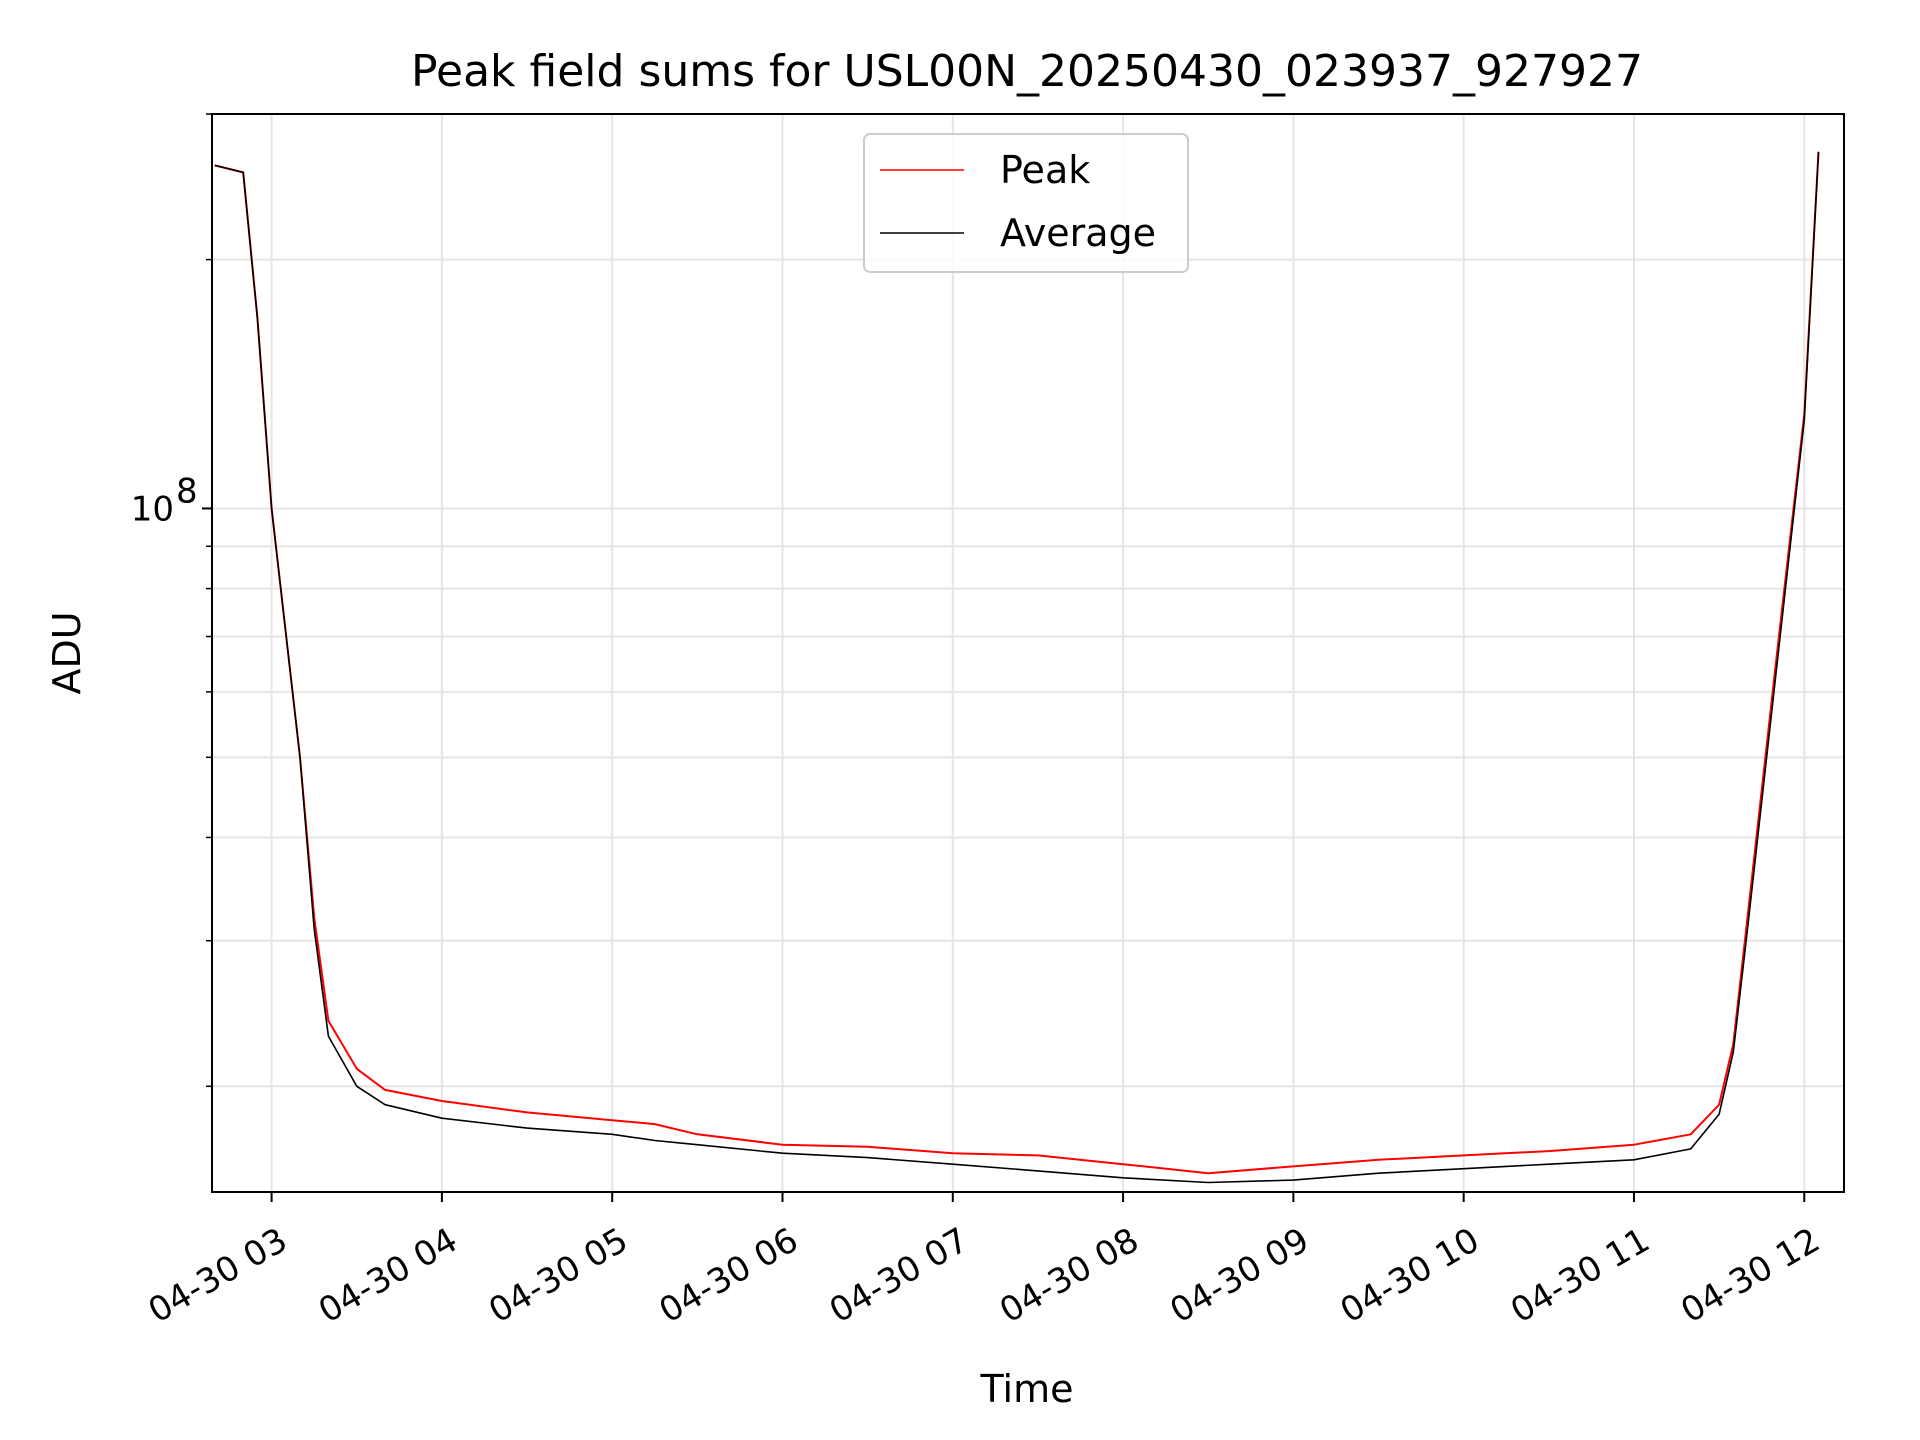  Describe the element at coordinates (1027, 1389) in the screenshot. I see `x-axis-label: Time` at that location.